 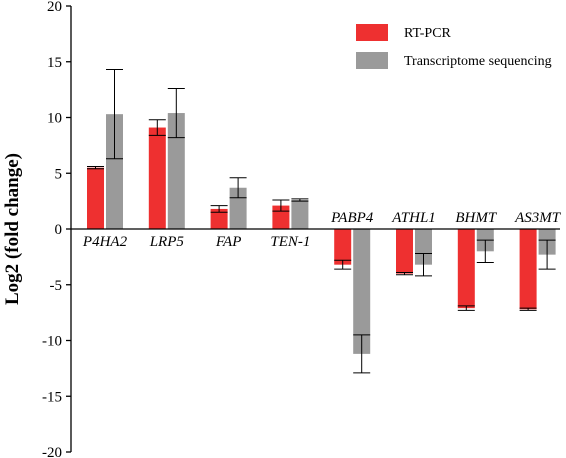 What do you see at coordinates (157, 178) in the screenshot?
I see `bar-rt-pcr-lrp5` at bounding box center [157, 178].